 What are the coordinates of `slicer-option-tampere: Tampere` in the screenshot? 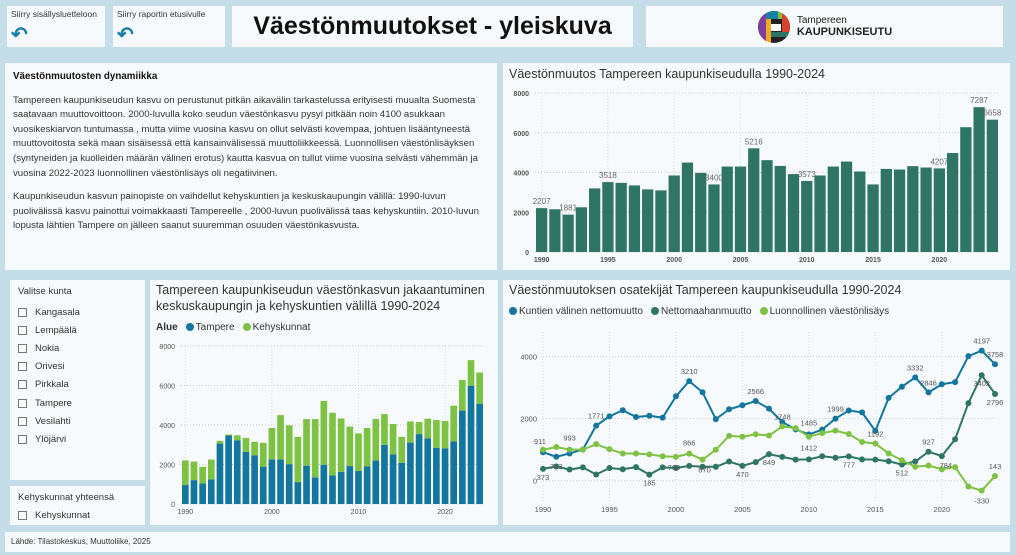 It's located at (77, 403).